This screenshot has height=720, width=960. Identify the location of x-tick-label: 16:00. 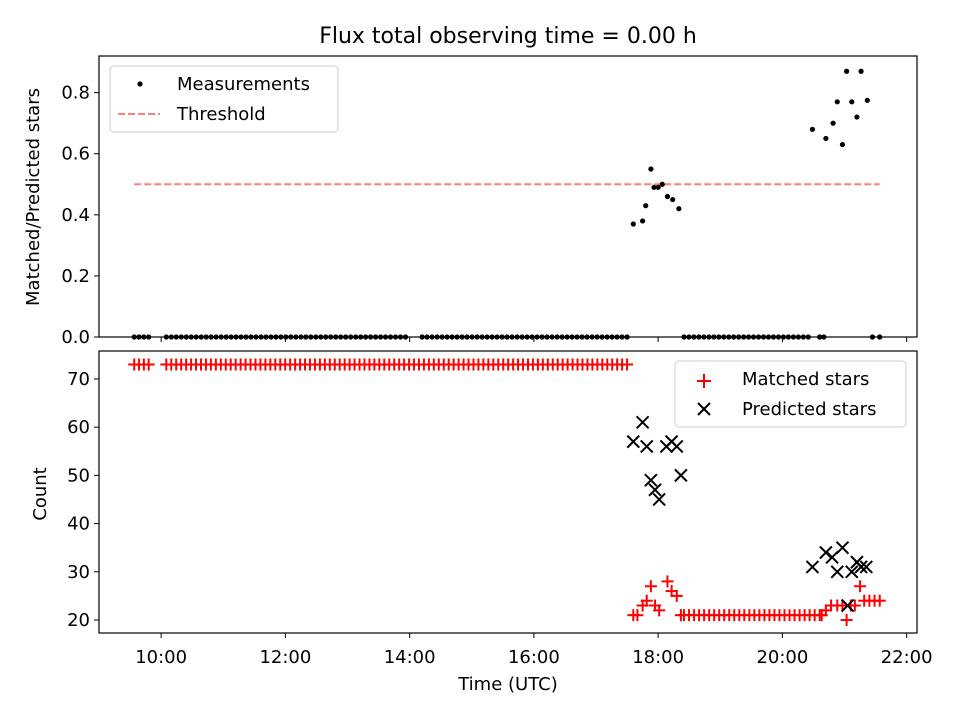
(534, 657).